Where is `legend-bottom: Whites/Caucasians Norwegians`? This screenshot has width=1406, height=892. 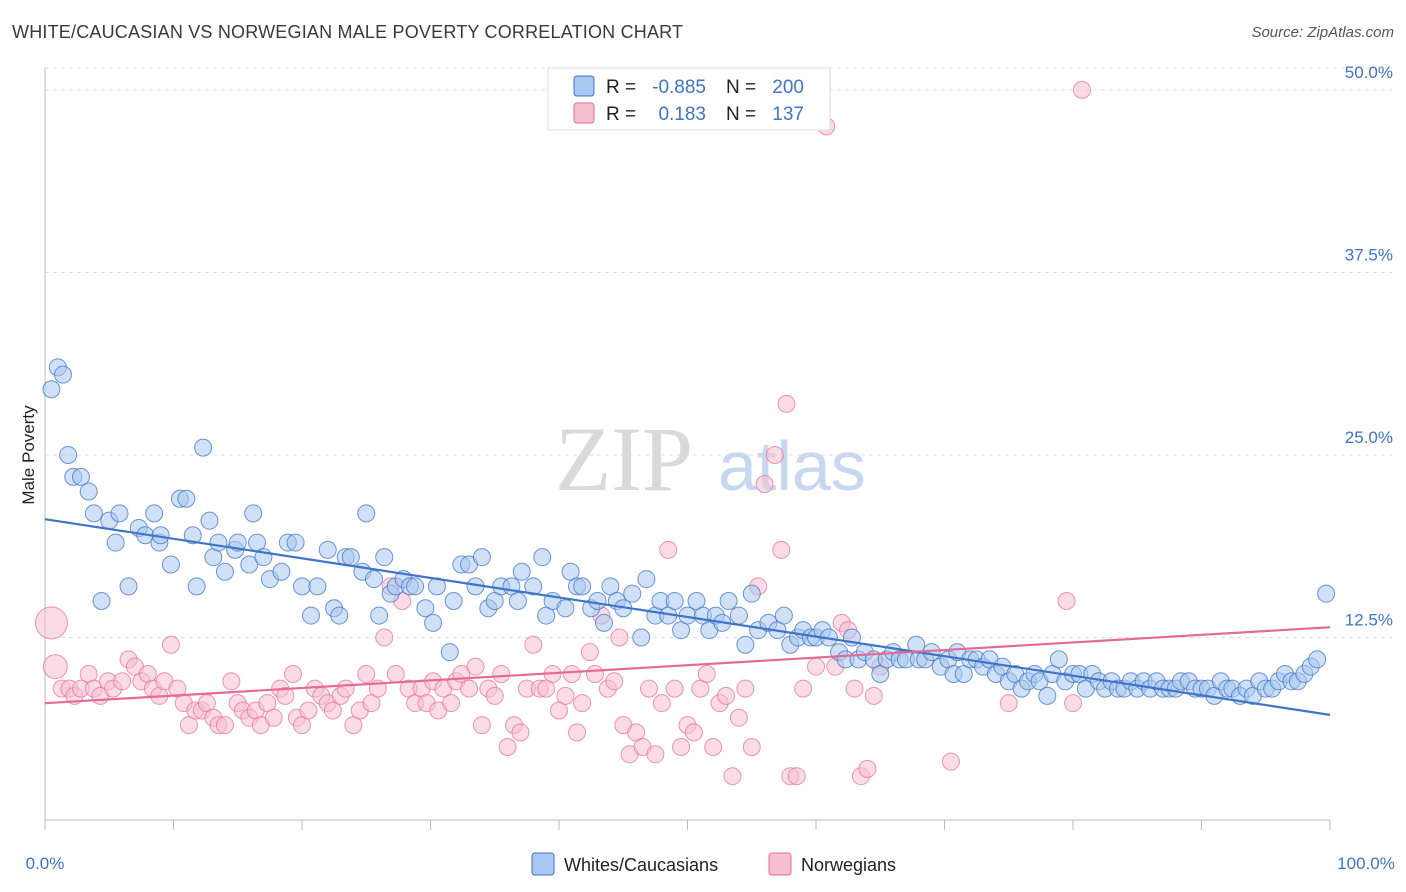
legend-bottom: Whites/Caucasians Norwegians is located at coordinates (713, 864).